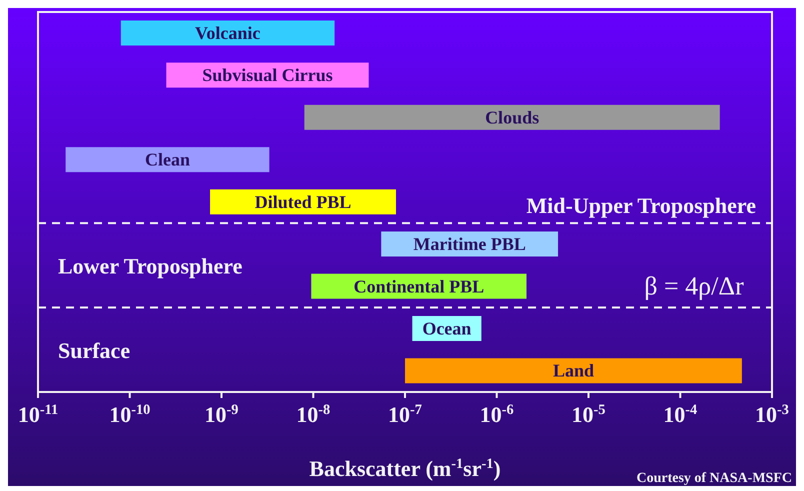 Image resolution: width=804 pixels, height=491 pixels. I want to click on annotation: Subvisual Cirrus, so click(267, 75).